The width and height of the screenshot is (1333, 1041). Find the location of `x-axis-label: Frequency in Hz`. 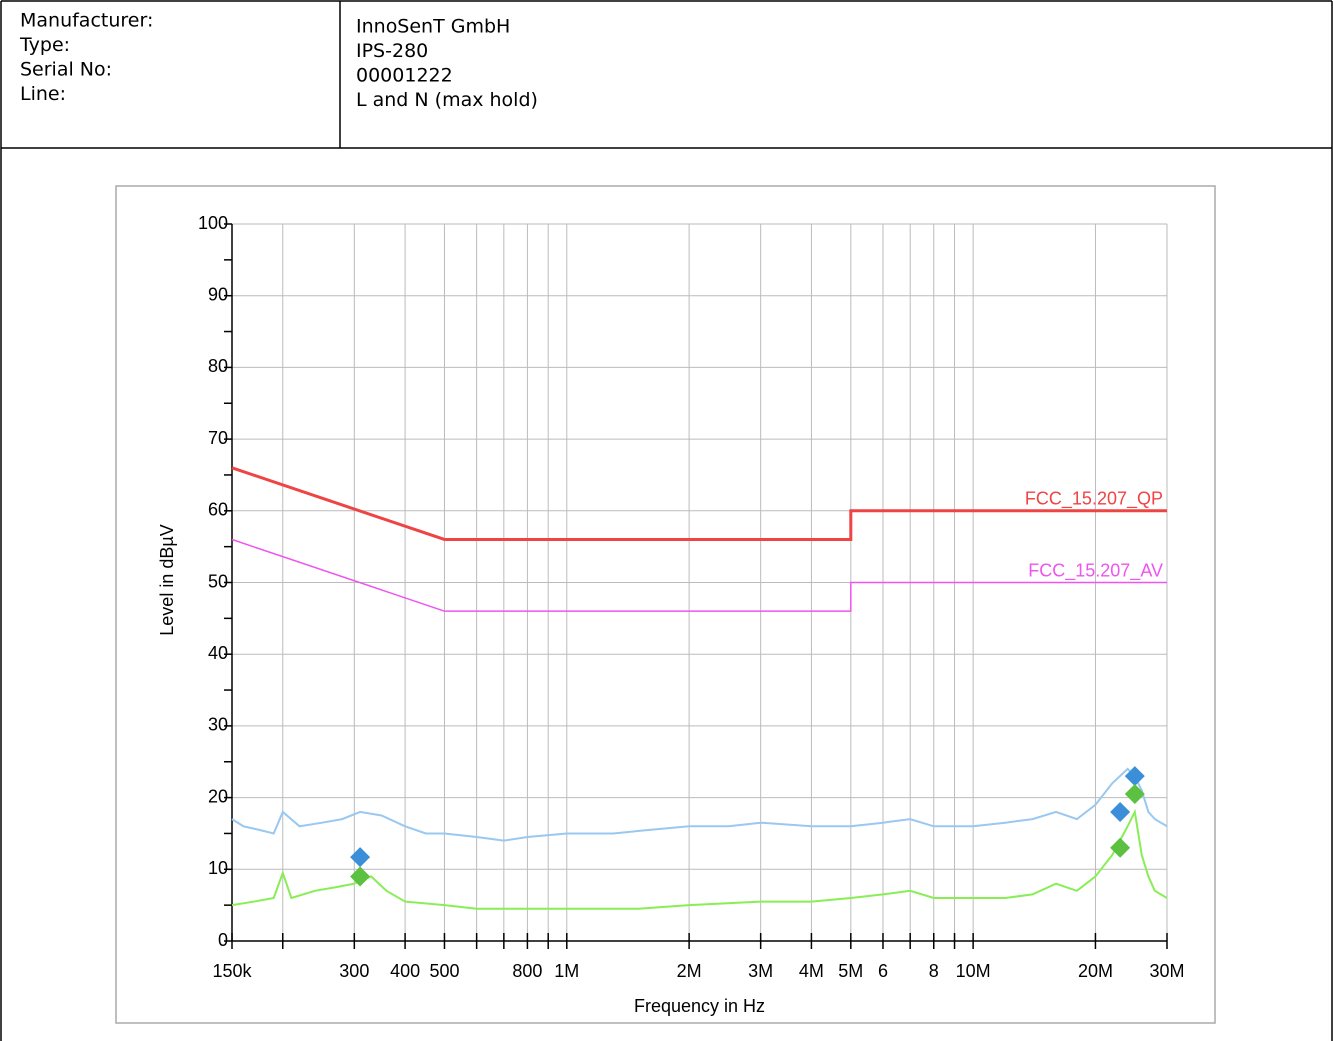

x-axis-label: Frequency in Hz is located at coordinates (699, 1006).